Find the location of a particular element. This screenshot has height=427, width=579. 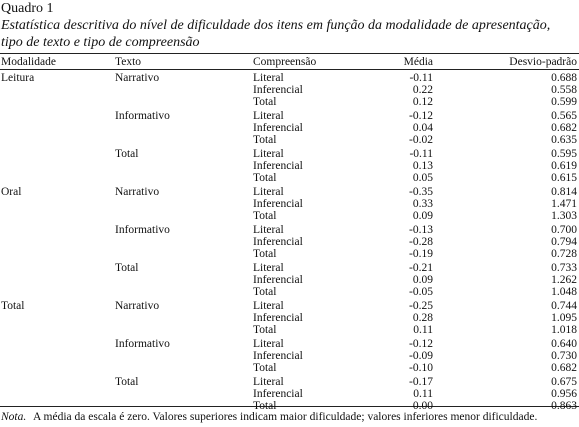

media: 0.22 is located at coordinates (422, 90).